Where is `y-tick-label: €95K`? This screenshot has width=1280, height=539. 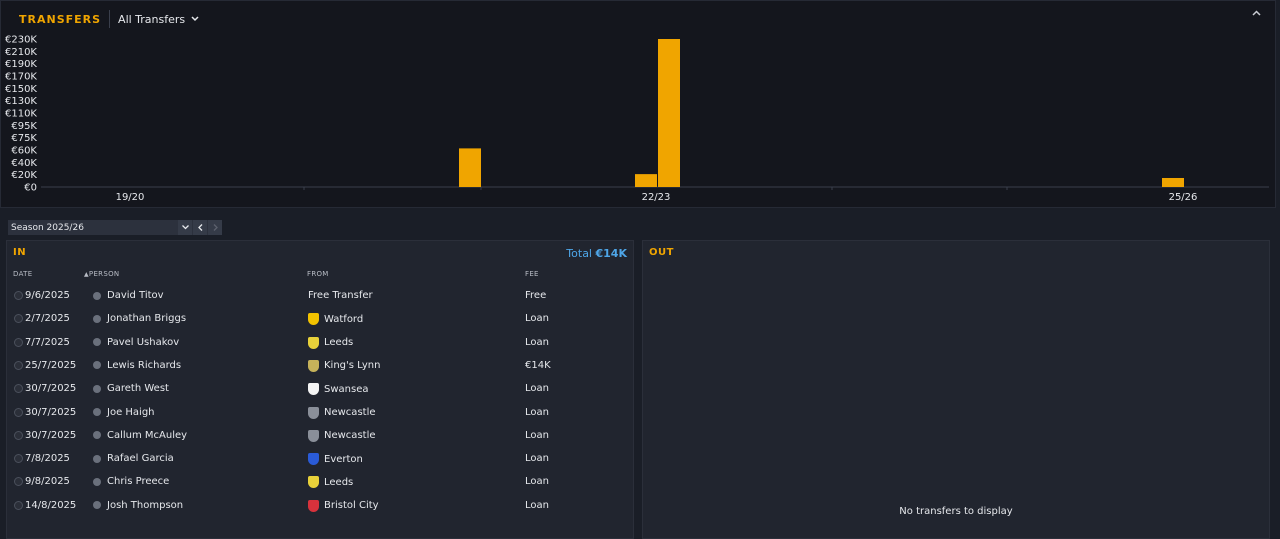
y-tick-label: €95K is located at coordinates (24, 126).